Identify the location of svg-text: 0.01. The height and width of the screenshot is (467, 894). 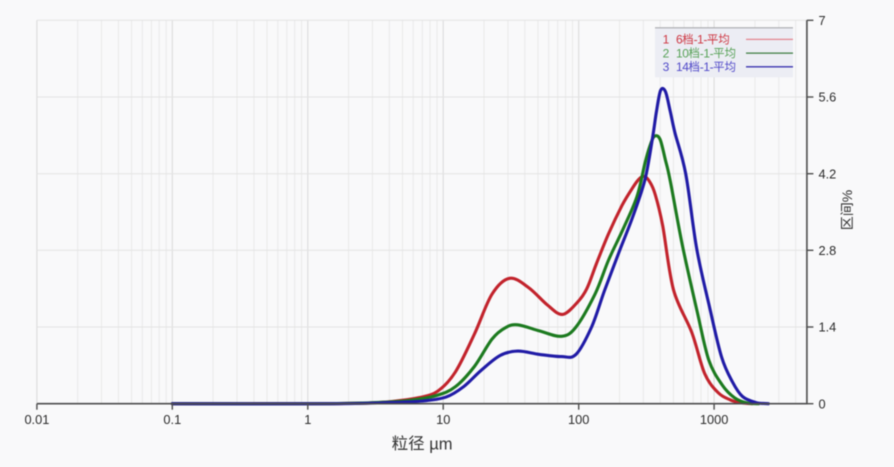
(36, 419).